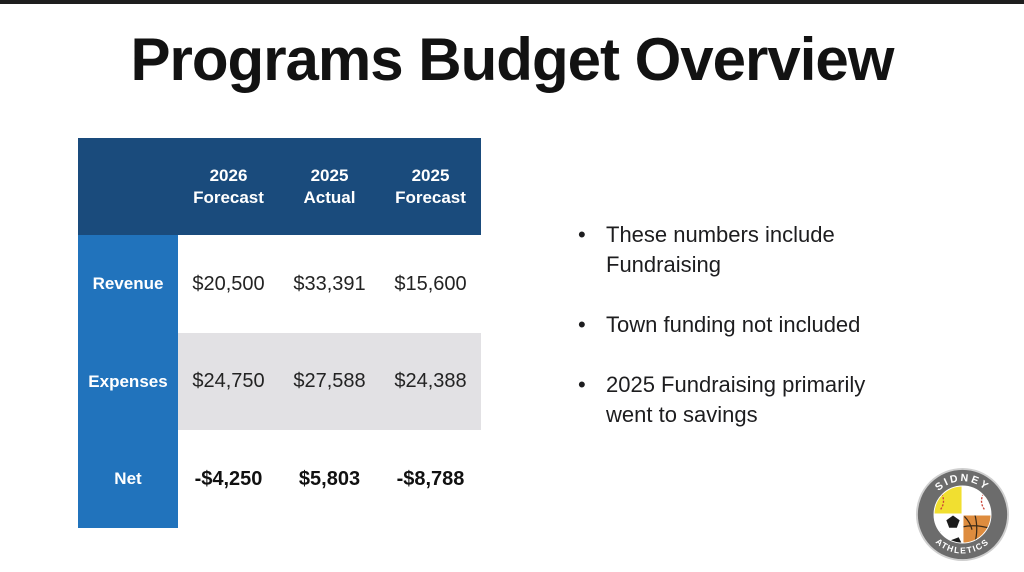 The width and height of the screenshot is (1024, 572). I want to click on table-row-net: Net -$4,250 $5,803 -$8,788, so click(279, 479).